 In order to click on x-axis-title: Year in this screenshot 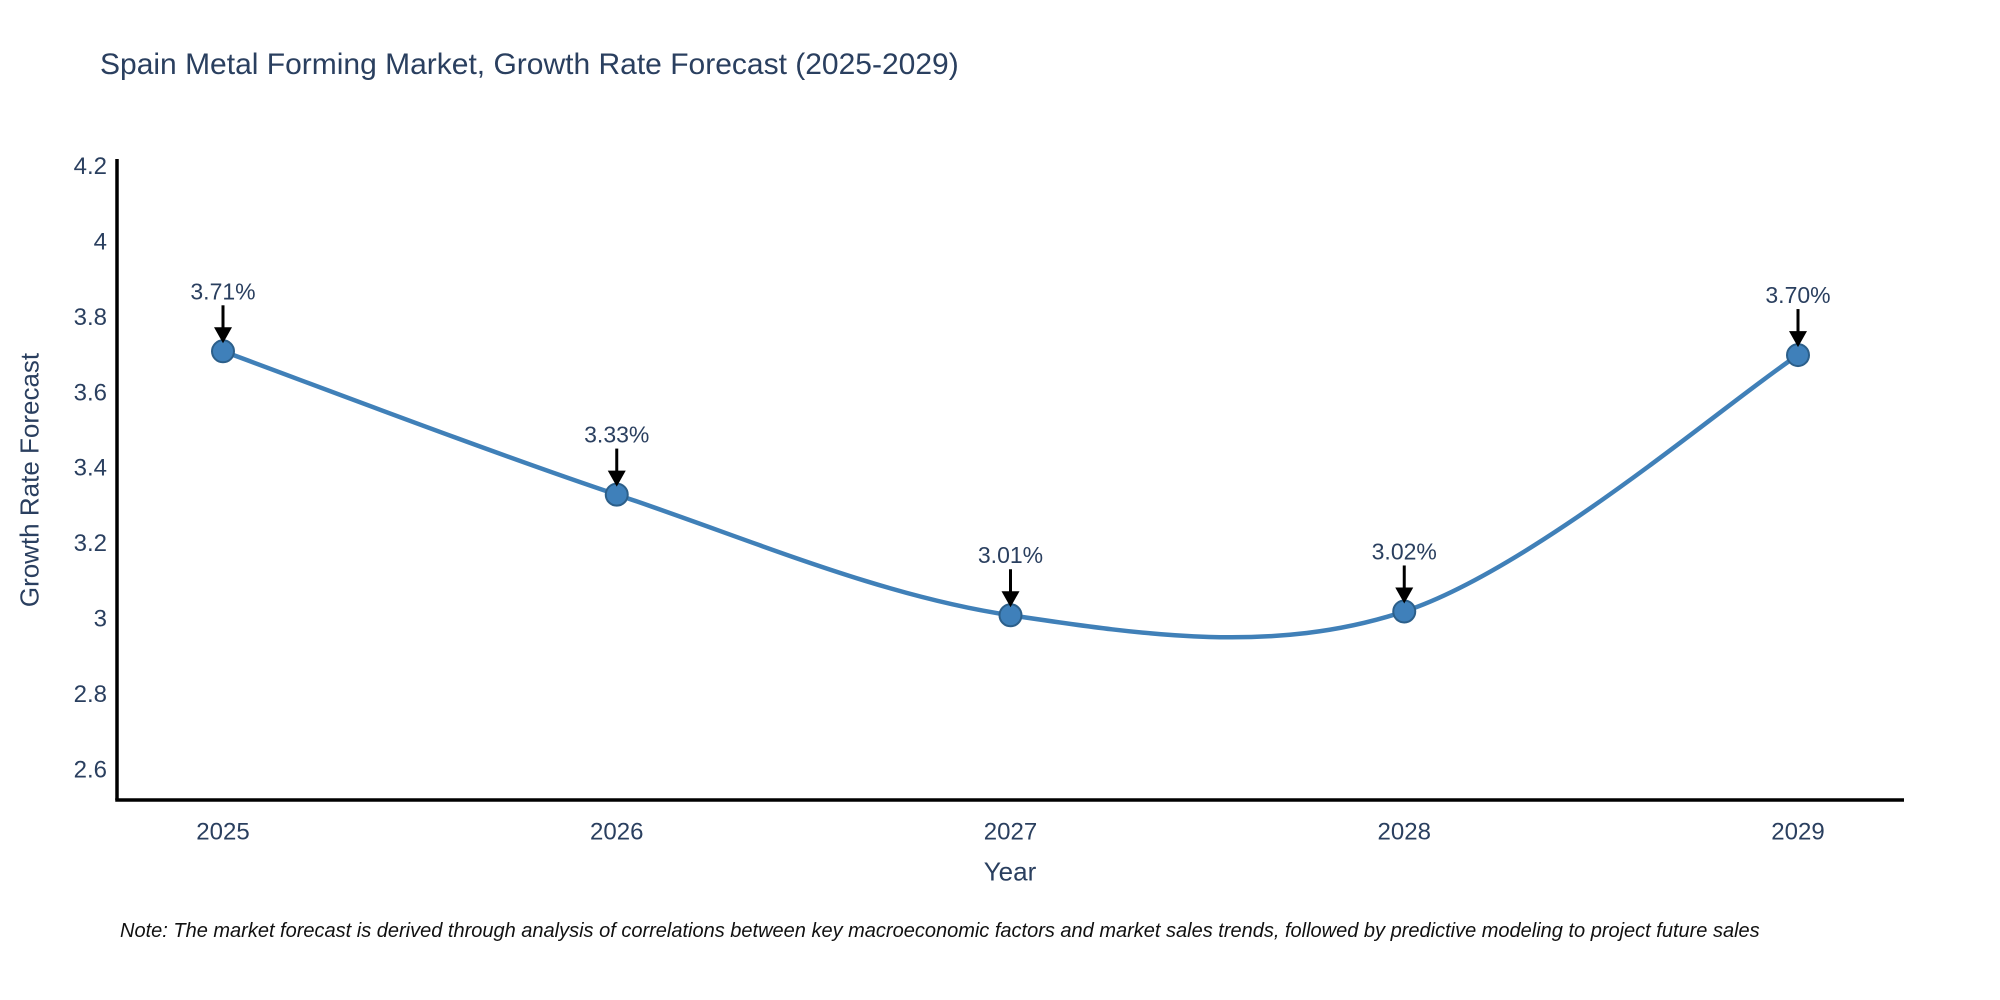, I will do `click(1010, 871)`.